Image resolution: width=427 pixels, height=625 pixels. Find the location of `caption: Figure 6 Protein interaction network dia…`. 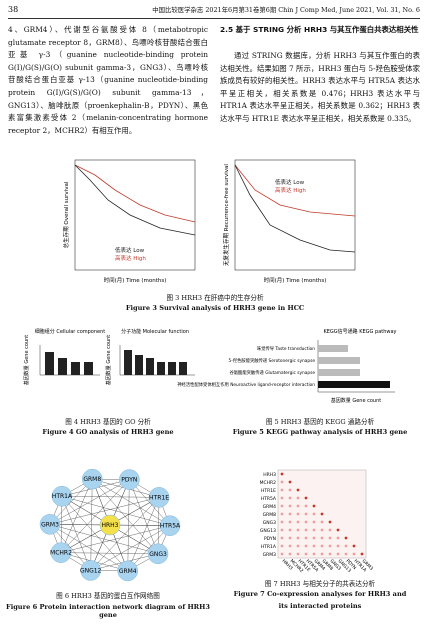

caption: Figure 6 Protein interaction network dia… is located at coordinates (108, 611).